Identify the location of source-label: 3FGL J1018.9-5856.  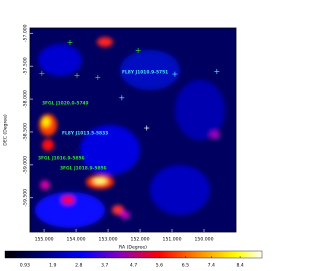
(83, 169).